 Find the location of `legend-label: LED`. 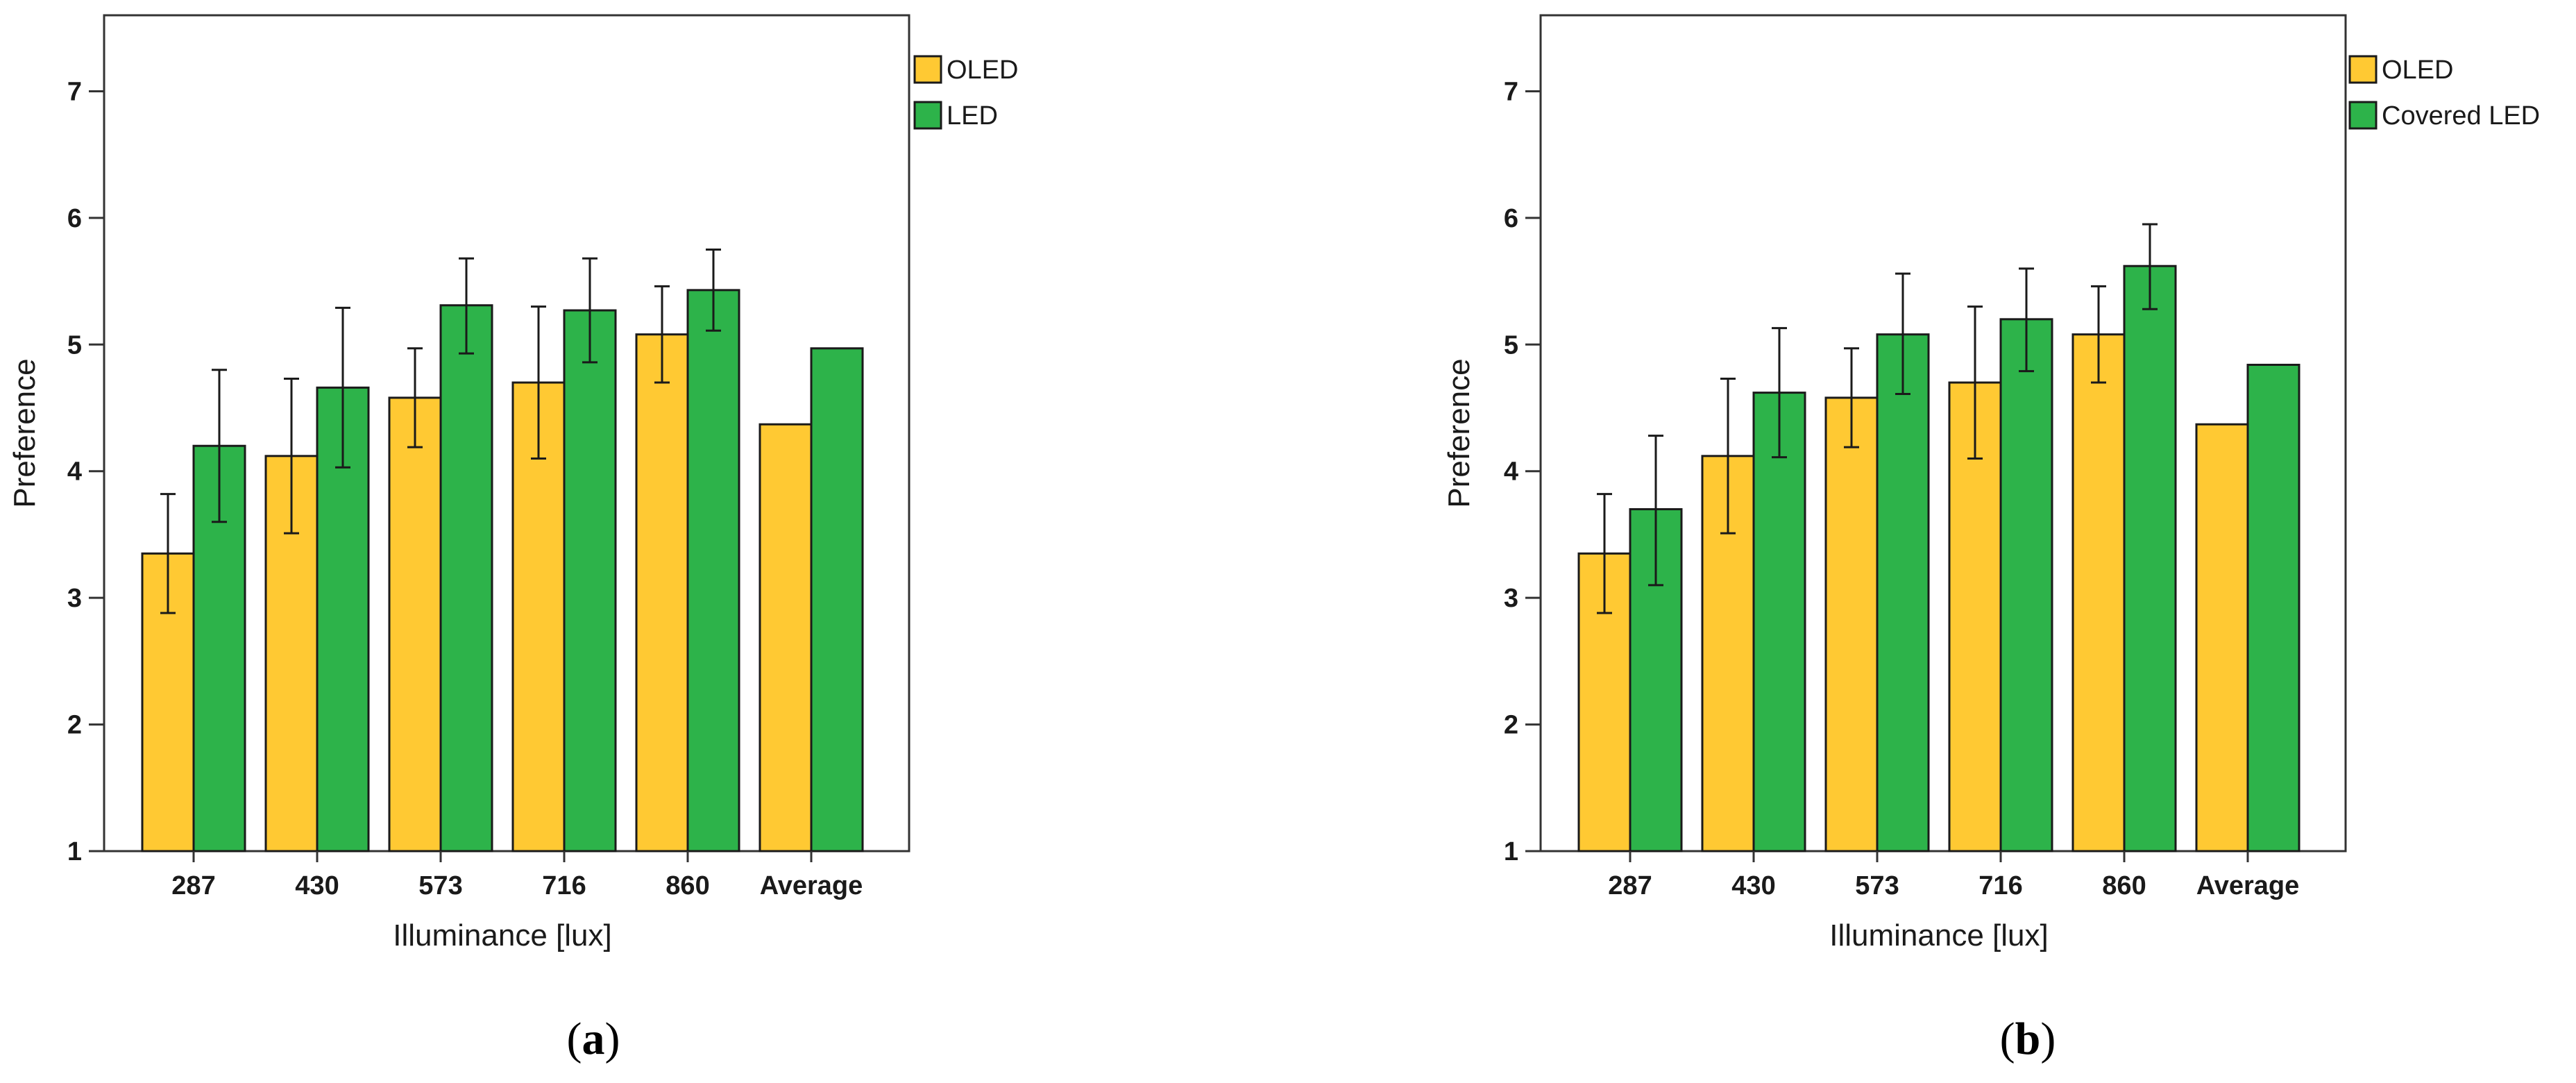

legend-label: LED is located at coordinates (973, 116).